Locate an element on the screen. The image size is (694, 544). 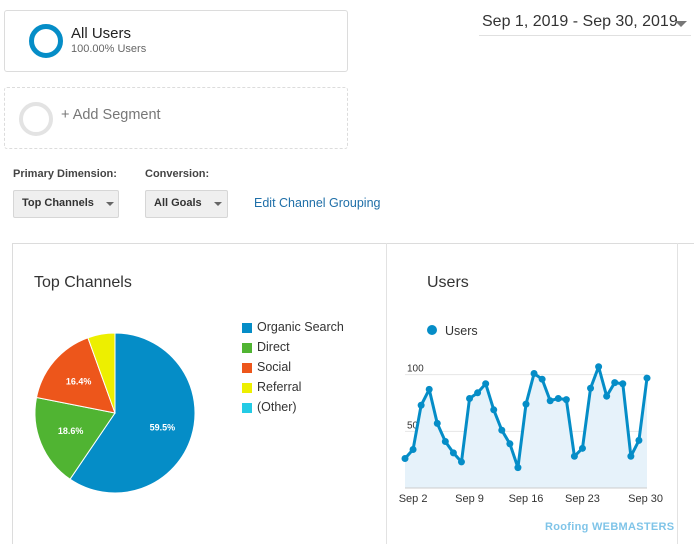
segment-subtitle: 100.00% Users is located at coordinates (109, 49).